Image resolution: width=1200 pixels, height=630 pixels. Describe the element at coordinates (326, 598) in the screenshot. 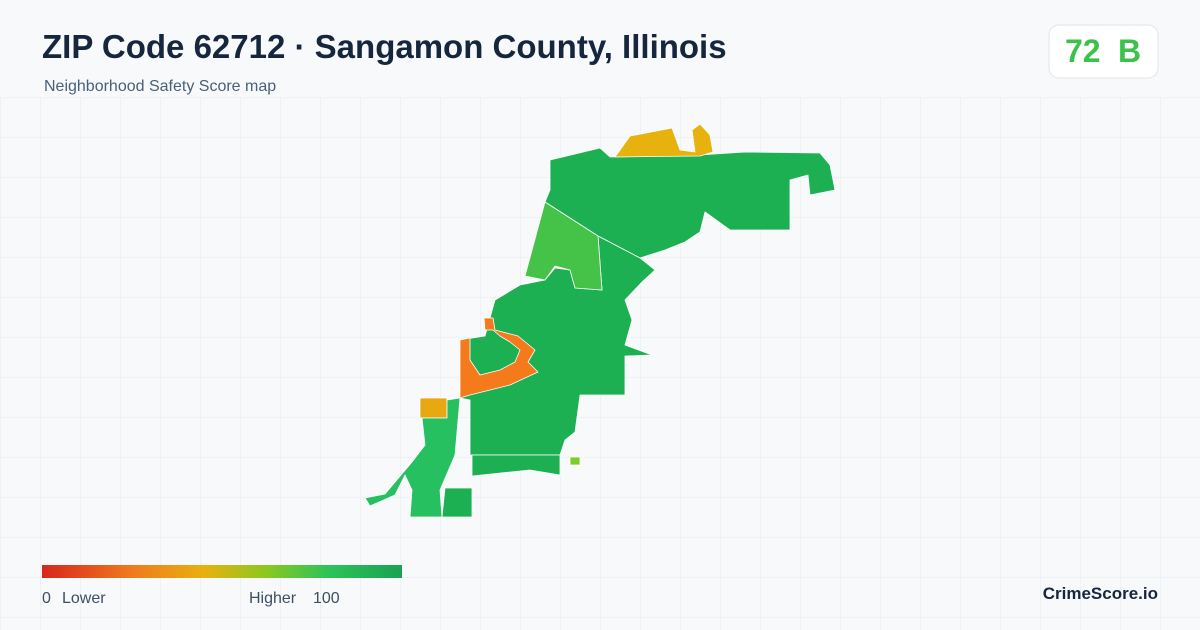

I see `legend-max: 100` at that location.